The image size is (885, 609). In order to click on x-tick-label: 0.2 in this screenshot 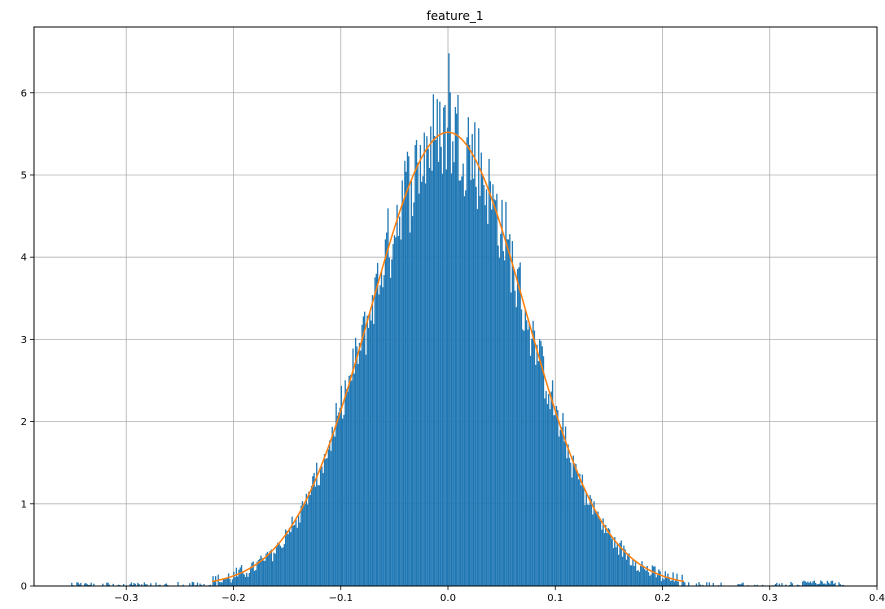, I will do `click(663, 598)`.